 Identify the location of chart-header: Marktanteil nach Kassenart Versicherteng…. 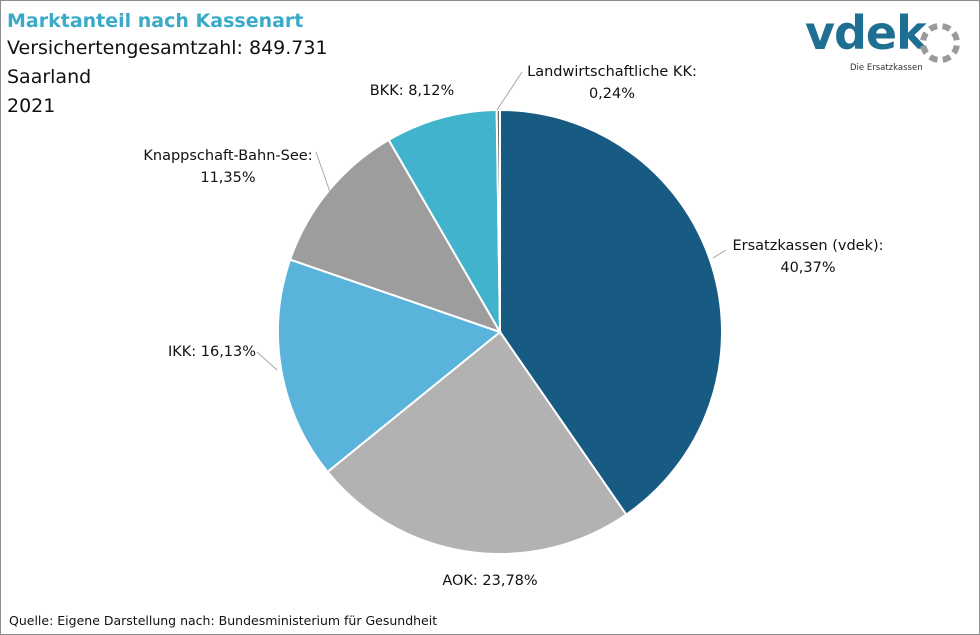
(167, 64).